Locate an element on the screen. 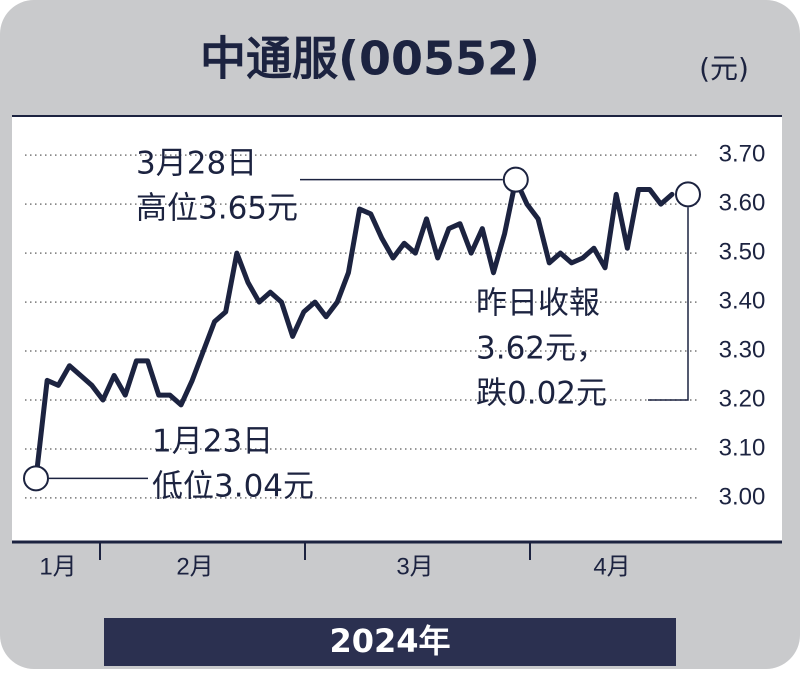  year-band is located at coordinates (390, 642).